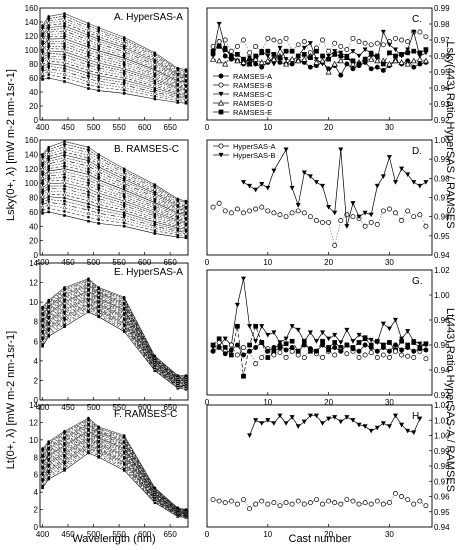 Image resolution: width=460 pixels, height=550 pixels. I want to click on y-tick-label: 0.99, so click(442, 451).